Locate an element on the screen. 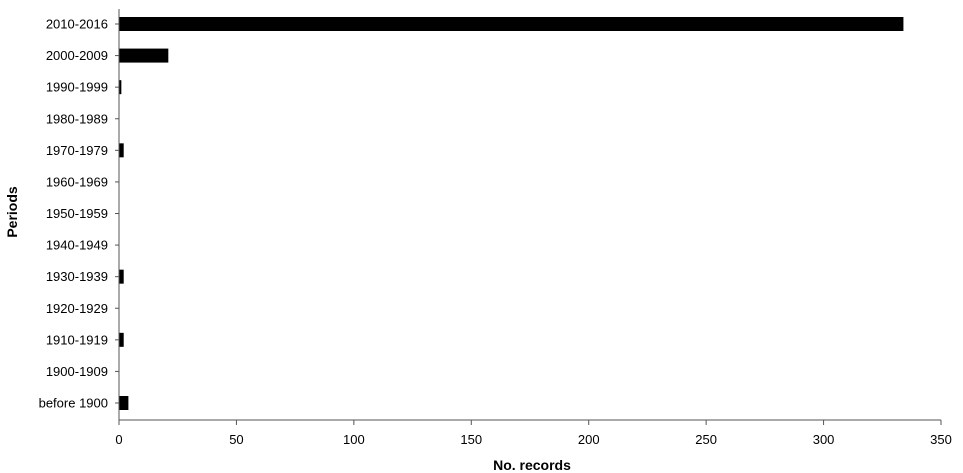 This screenshot has width=963, height=473. x-tick-label: 300 is located at coordinates (824, 439).